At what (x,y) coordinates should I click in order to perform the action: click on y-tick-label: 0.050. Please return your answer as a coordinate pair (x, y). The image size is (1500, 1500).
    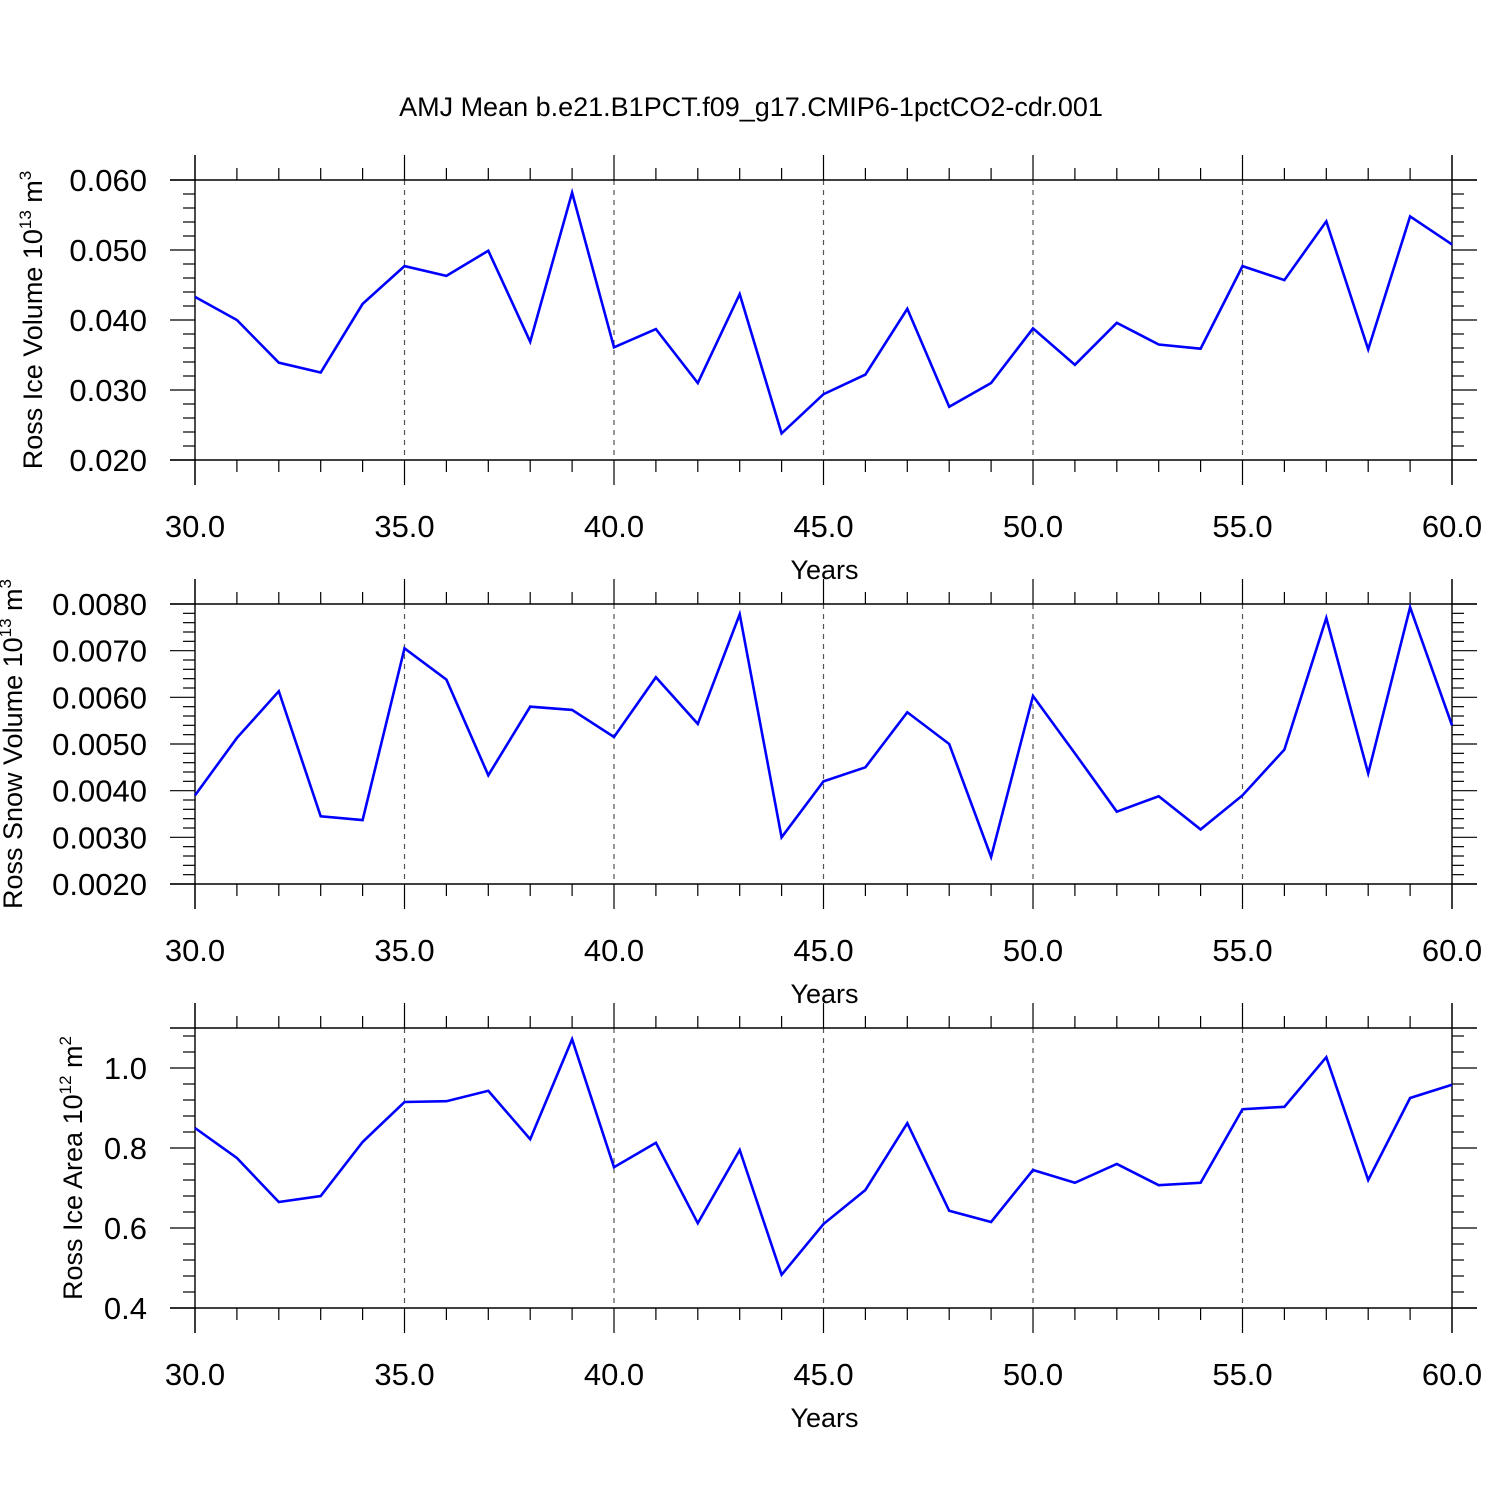
    Looking at the image, I should click on (108, 250).